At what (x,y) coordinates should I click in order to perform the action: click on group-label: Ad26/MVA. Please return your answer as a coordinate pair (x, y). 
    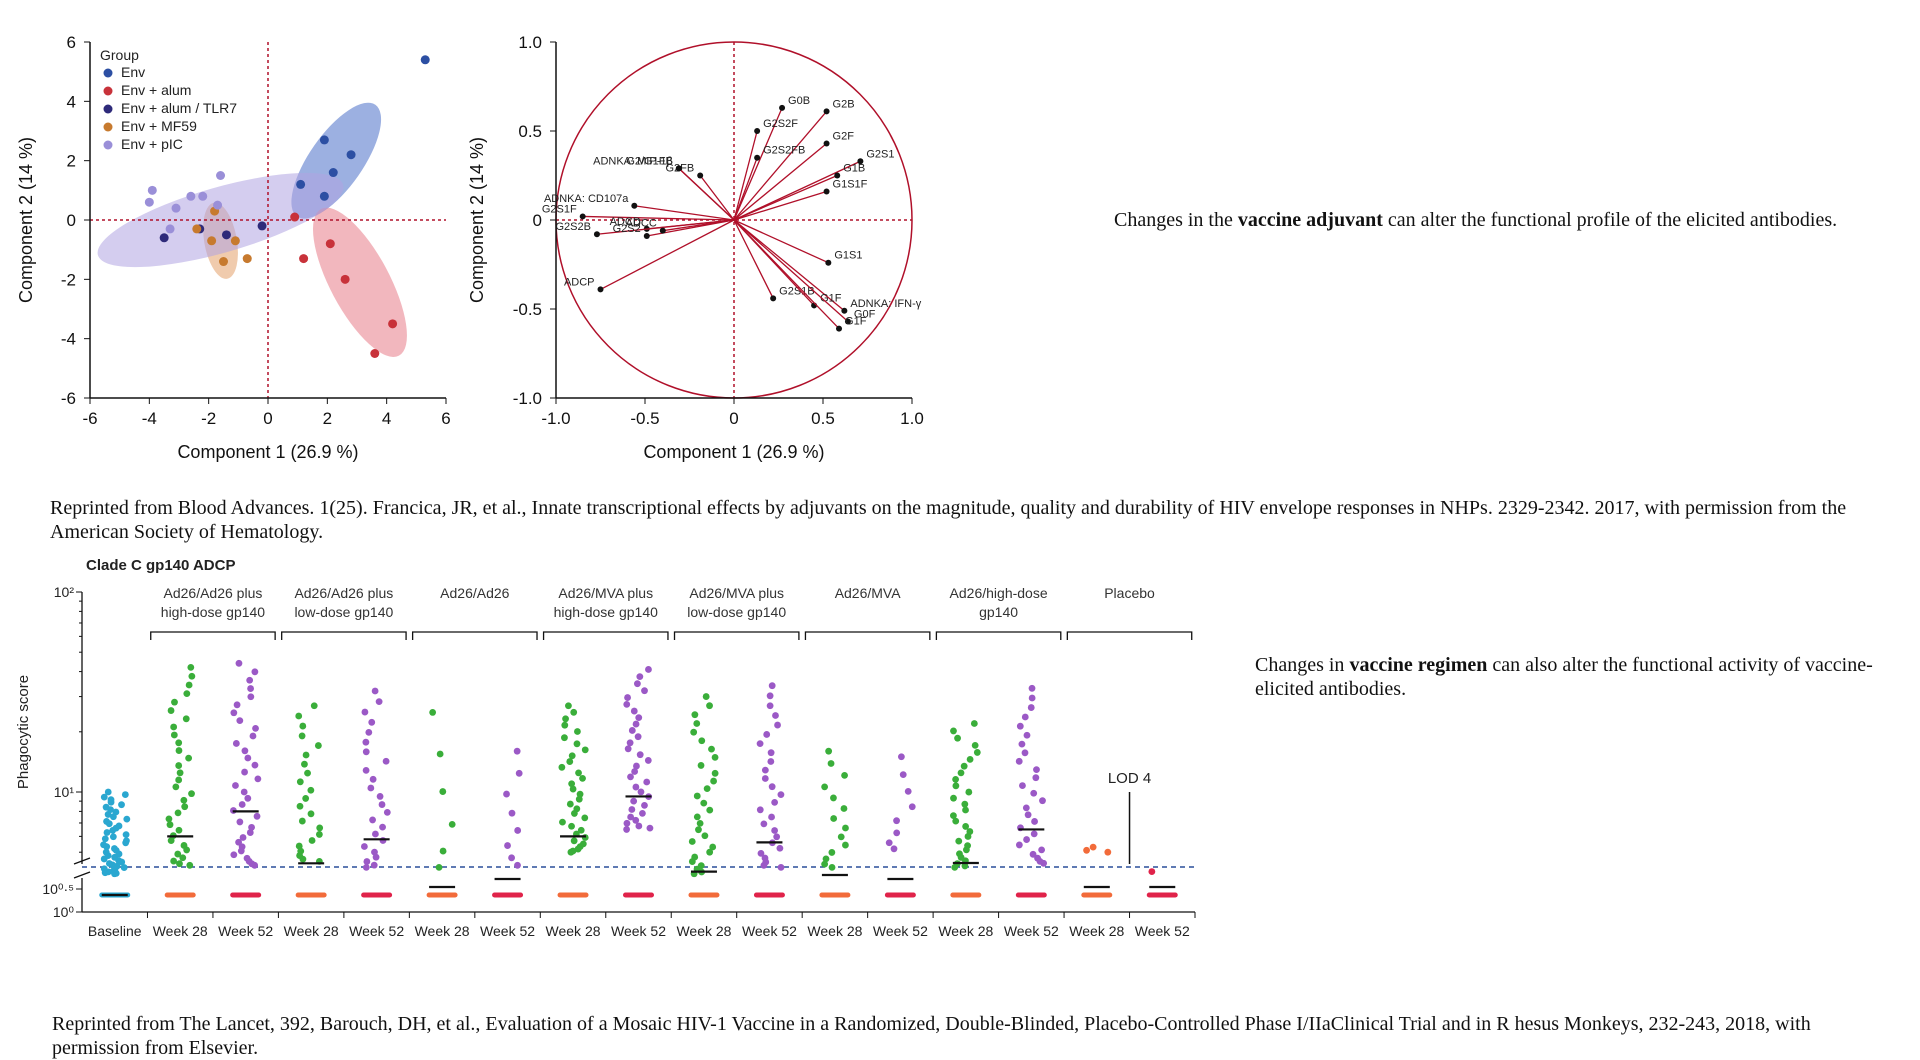
    Looking at the image, I should click on (868, 593).